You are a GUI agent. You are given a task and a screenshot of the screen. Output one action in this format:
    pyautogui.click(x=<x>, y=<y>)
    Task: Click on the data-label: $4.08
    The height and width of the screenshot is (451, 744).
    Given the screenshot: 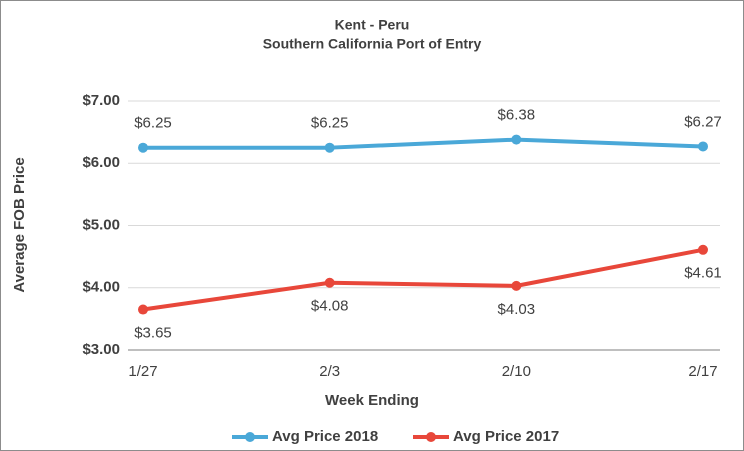 What is the action you would take?
    pyautogui.click(x=330, y=306)
    